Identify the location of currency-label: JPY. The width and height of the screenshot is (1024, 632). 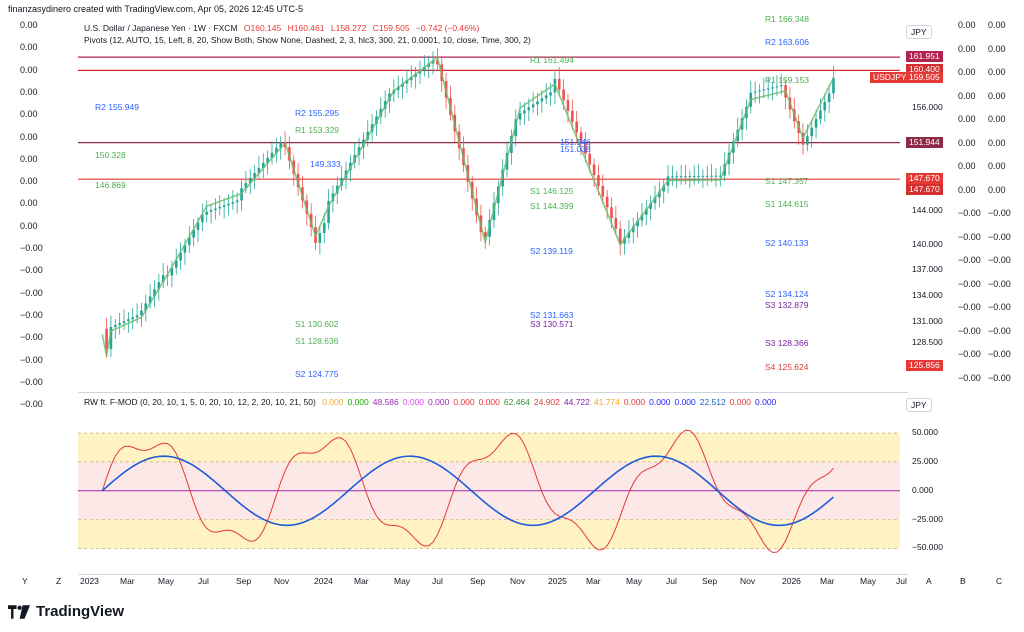
(919, 32).